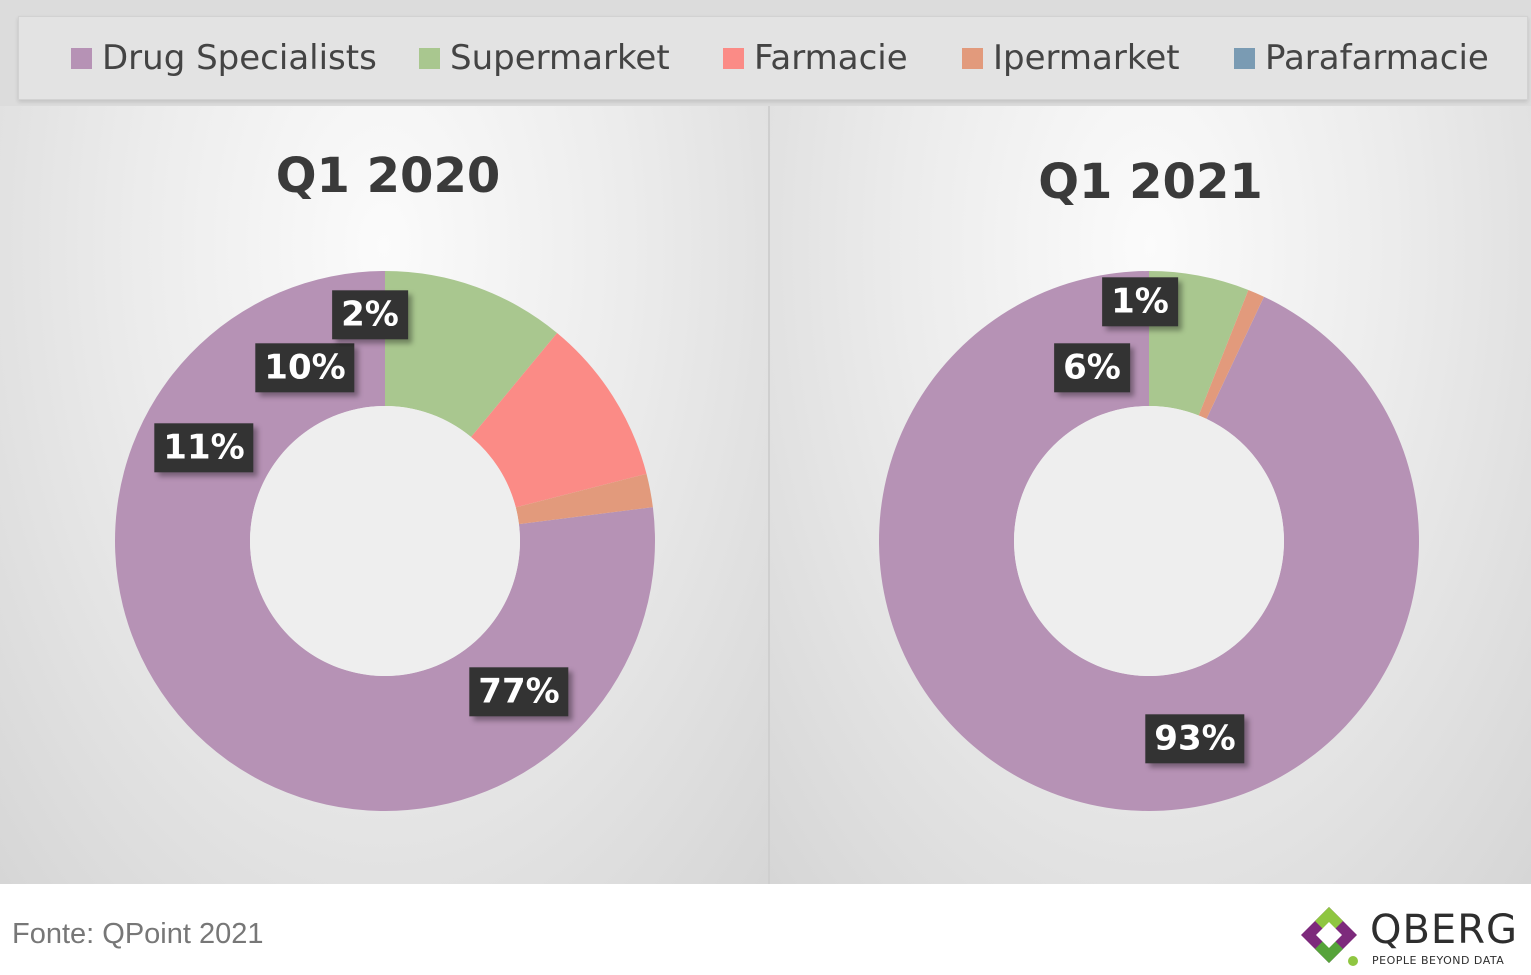 The width and height of the screenshot is (1531, 975). Describe the element at coordinates (1086, 58) in the screenshot. I see `legend-label-ipermarket: Ipermarket` at that location.